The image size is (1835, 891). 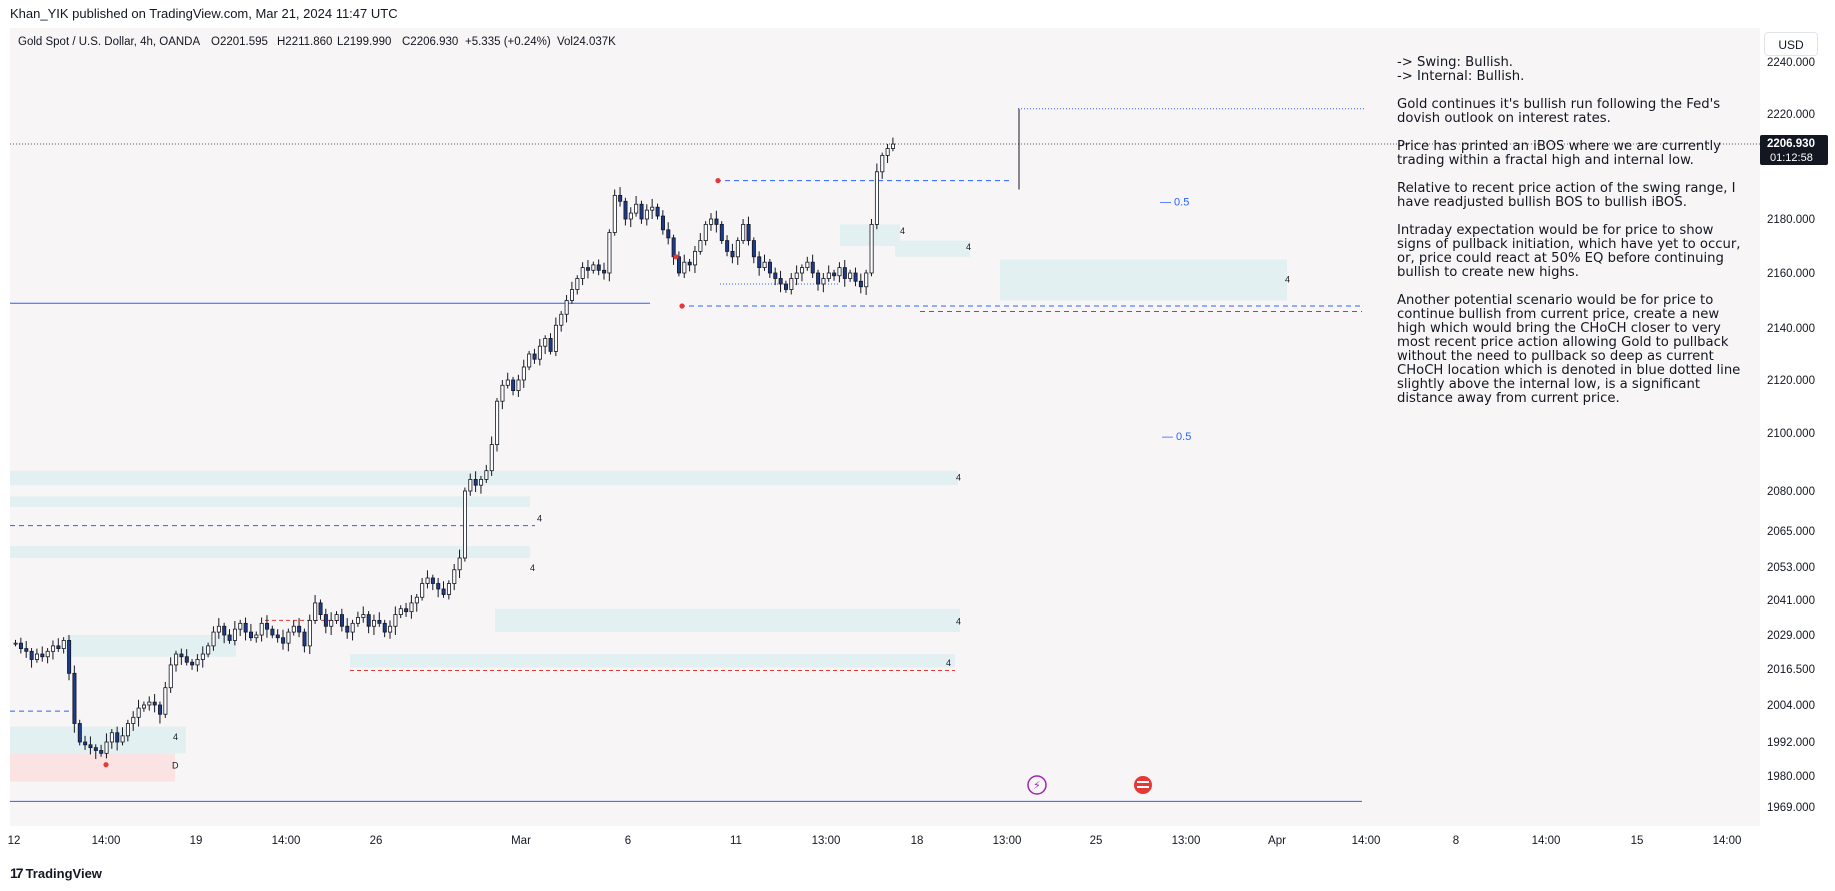 I want to click on x-tick-label: 6, so click(x=628, y=841).